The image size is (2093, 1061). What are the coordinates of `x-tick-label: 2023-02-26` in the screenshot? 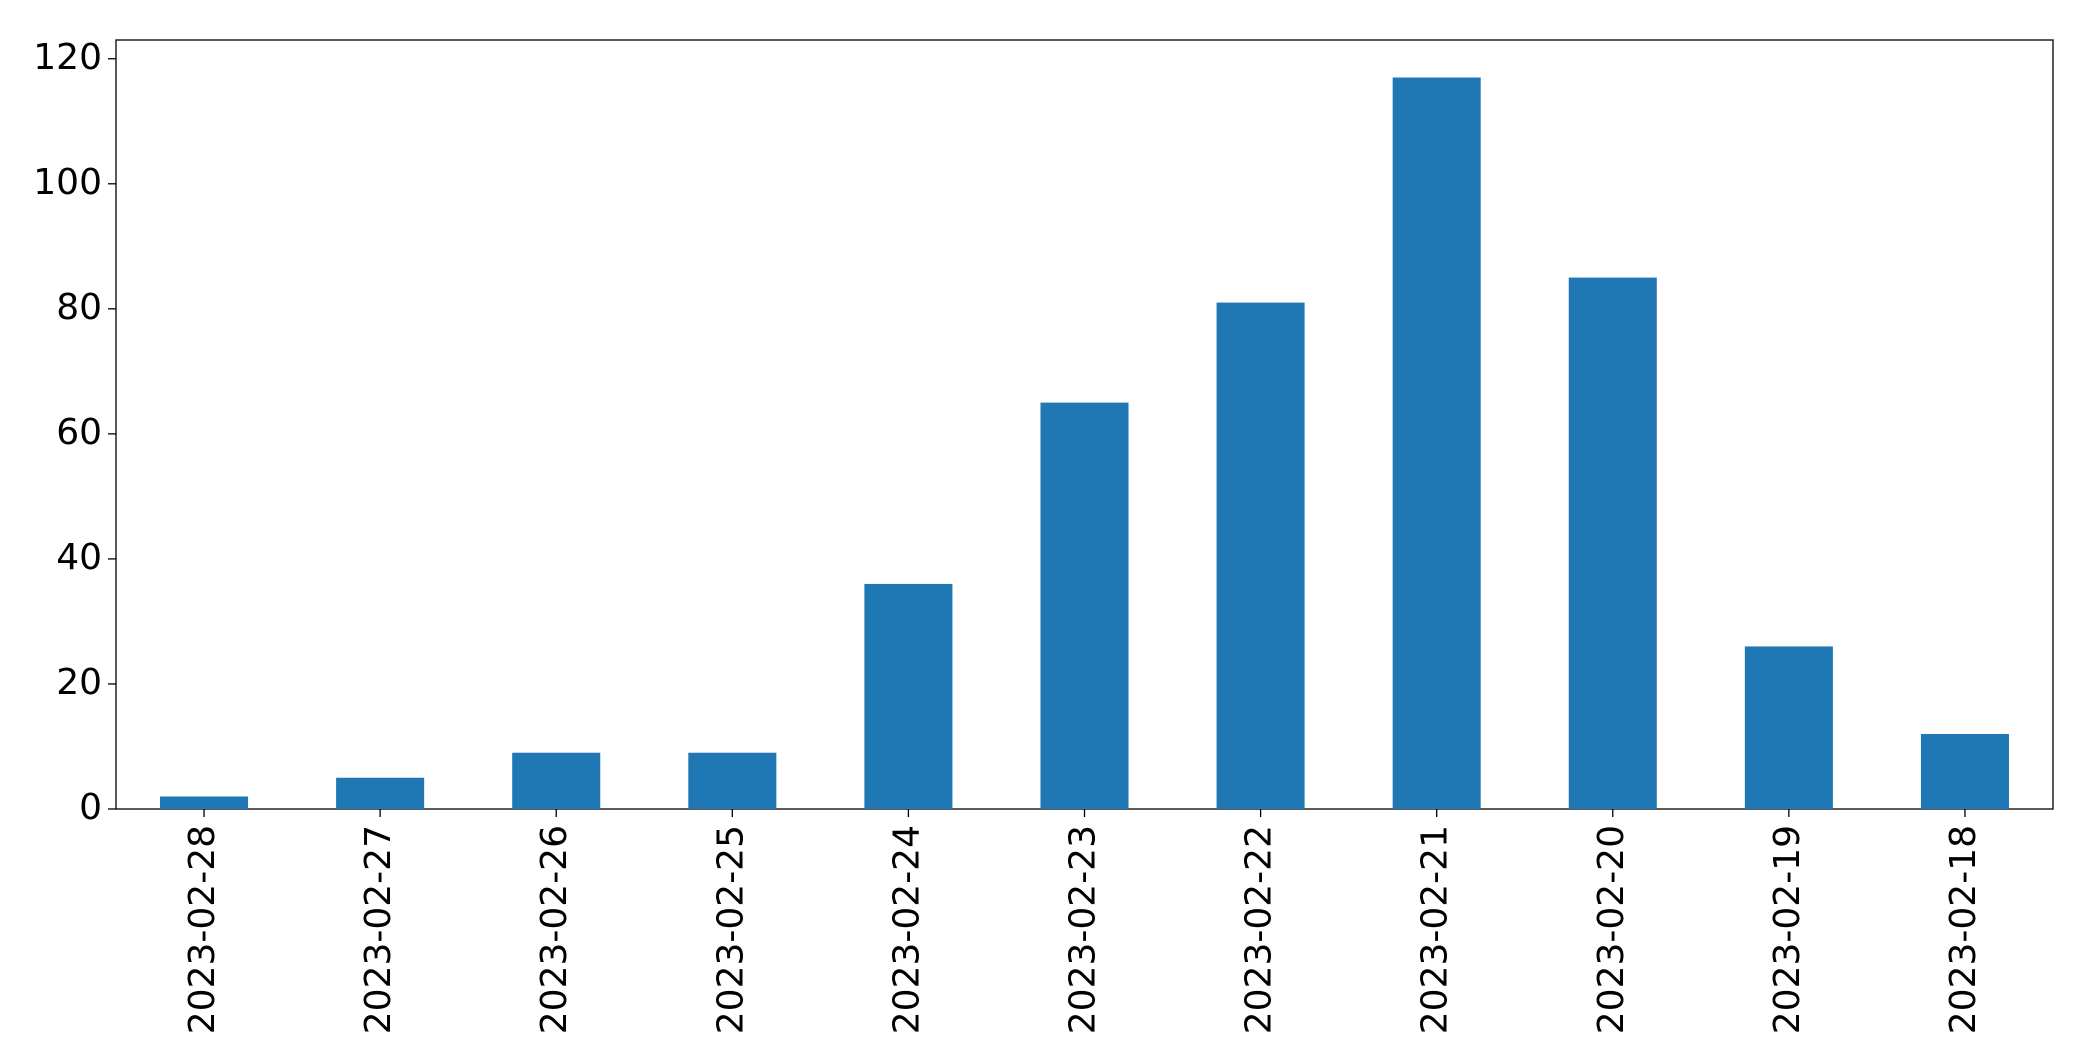 It's located at (554, 929).